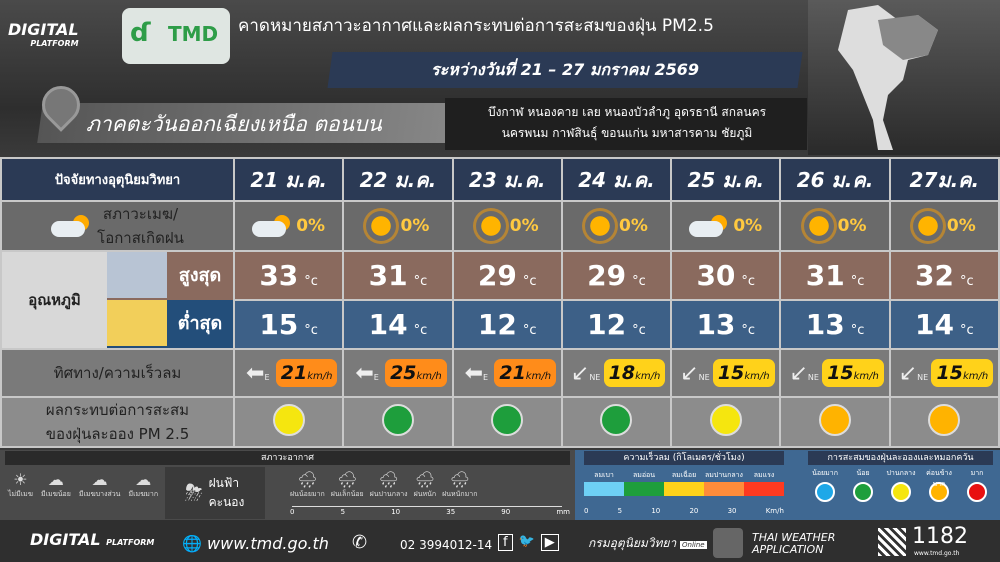  Describe the element at coordinates (863, 485) in the screenshot. I see `pm-legend-item: น้อย` at that location.